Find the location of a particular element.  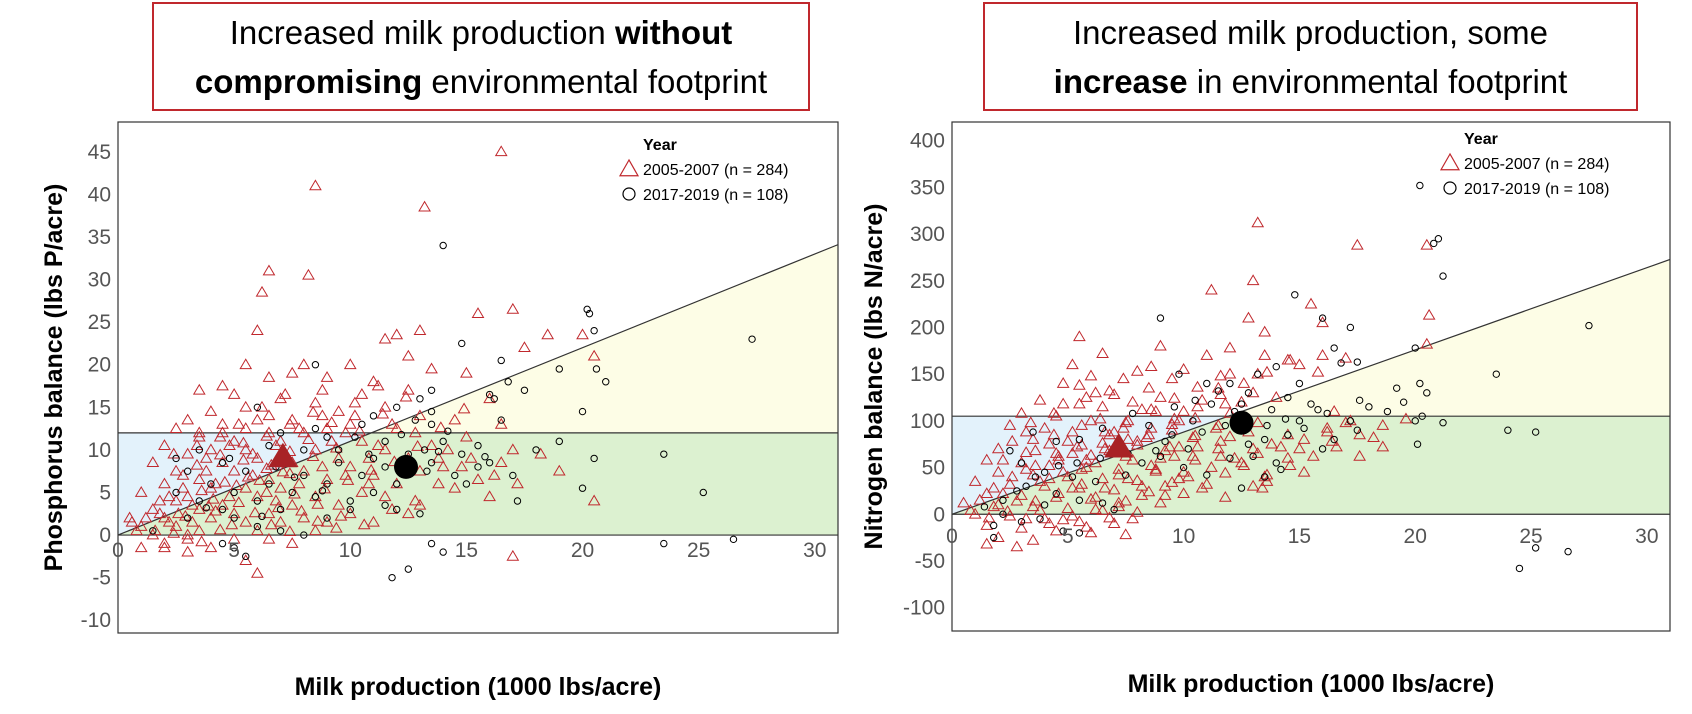

right-y-tick-label: 0 is located at coordinates (939, 514).